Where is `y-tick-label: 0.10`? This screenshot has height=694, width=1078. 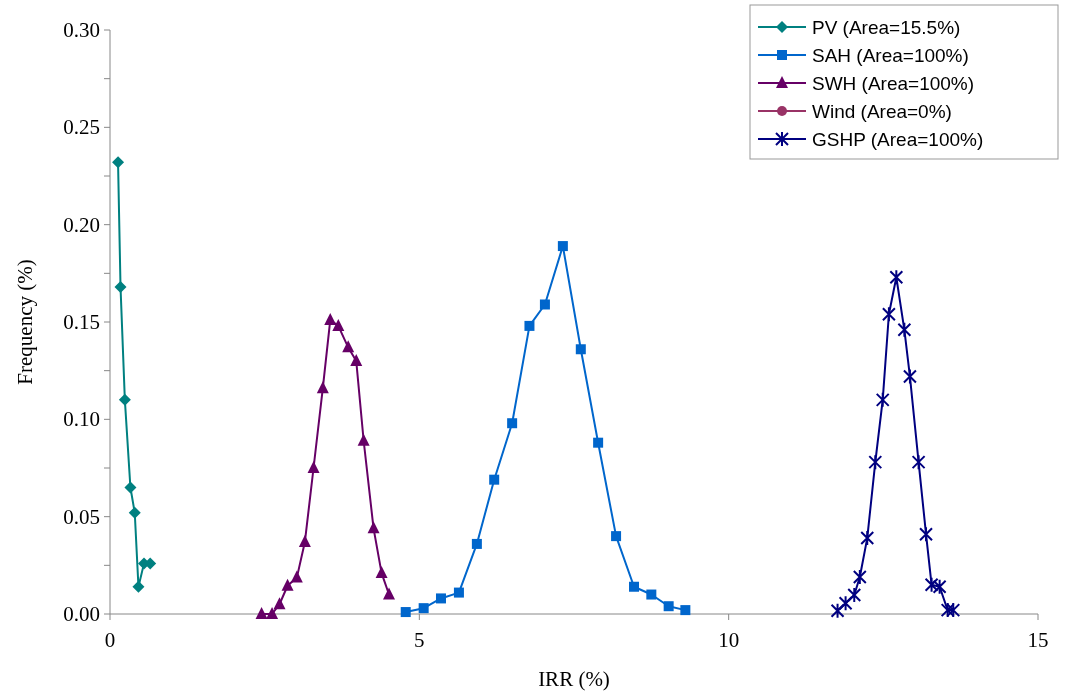
y-tick-label: 0.10 is located at coordinates (81, 419).